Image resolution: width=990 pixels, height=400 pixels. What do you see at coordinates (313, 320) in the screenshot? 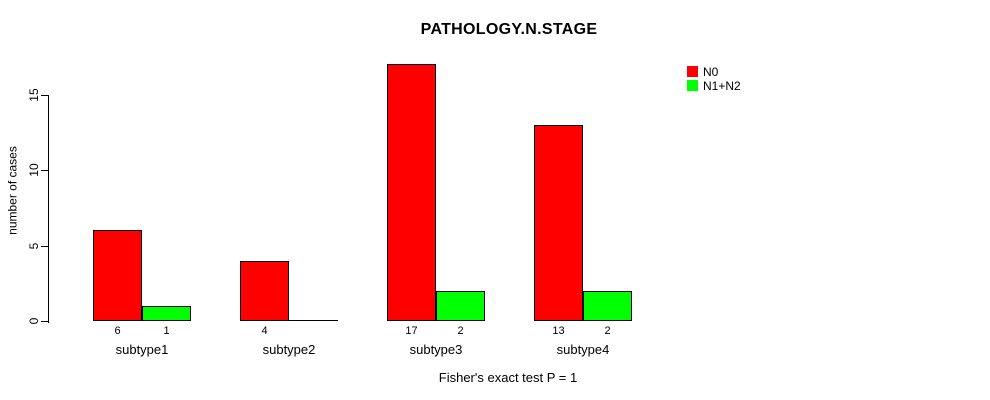
I see `bar-n1-n2-subtype2` at bounding box center [313, 320].